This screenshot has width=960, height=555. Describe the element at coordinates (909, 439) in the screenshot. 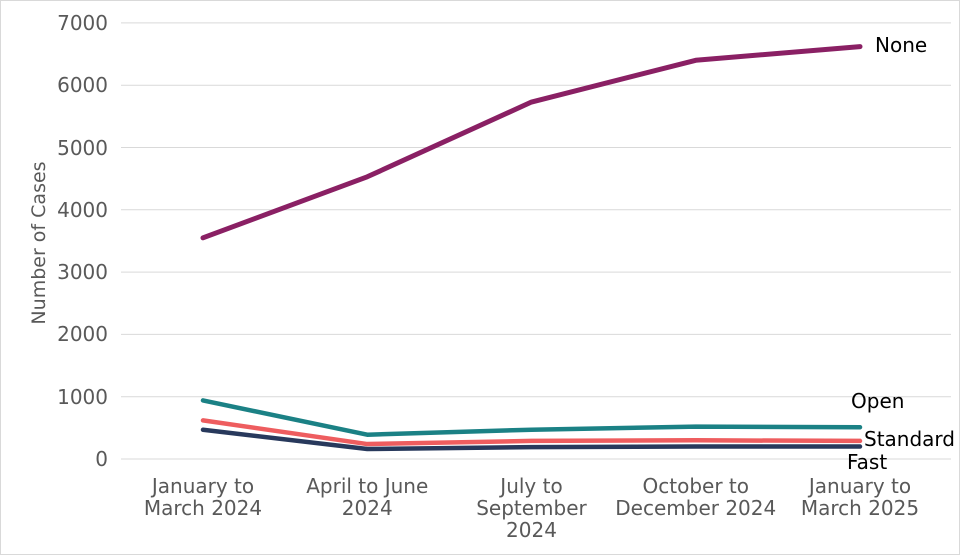

I see `series-label-standard: Standard` at that location.